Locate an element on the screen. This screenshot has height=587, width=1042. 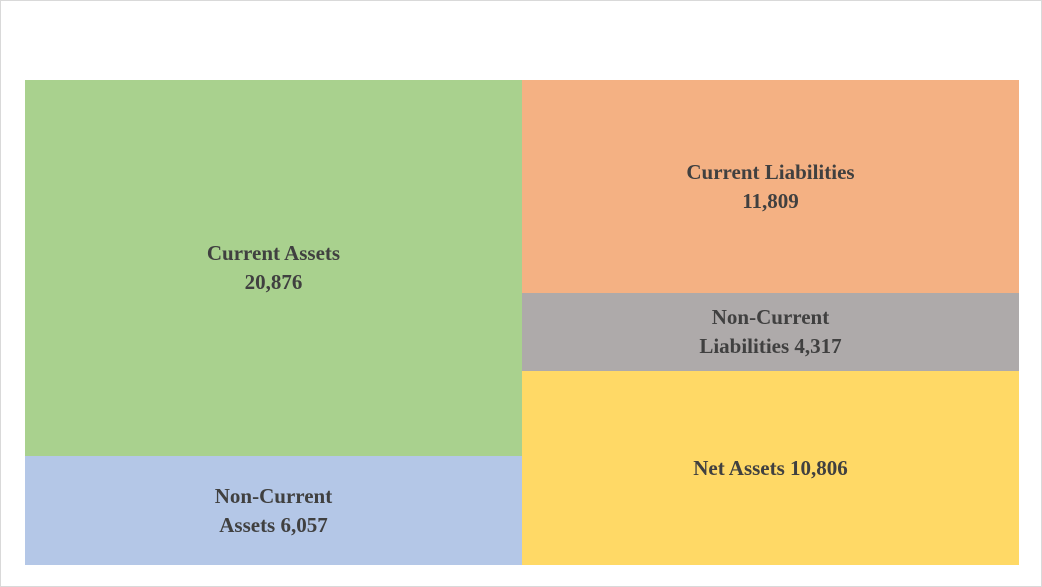
treemap-tile-label: Current Liabilities 11,809 is located at coordinates (770, 186).